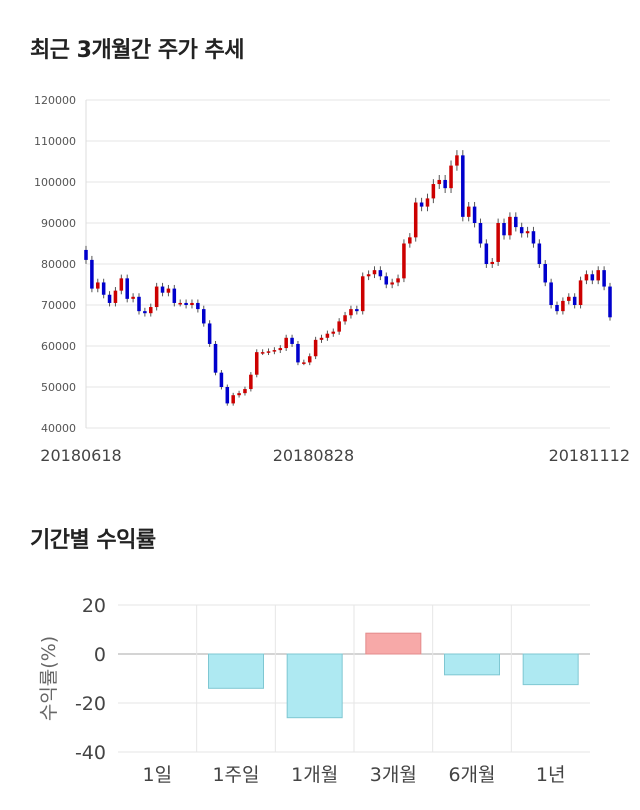  Describe the element at coordinates (589, 455) in the screenshot. I see `x-tick-label: 20181112` at that location.